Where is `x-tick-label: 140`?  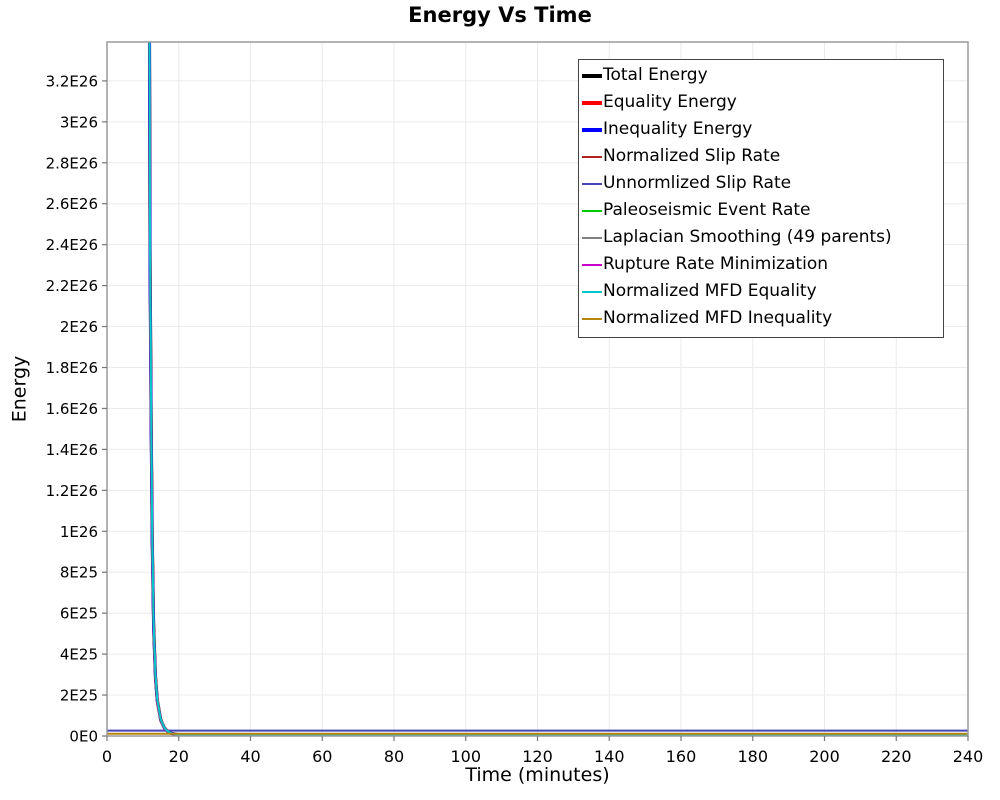 x-tick-label: 140 is located at coordinates (609, 756).